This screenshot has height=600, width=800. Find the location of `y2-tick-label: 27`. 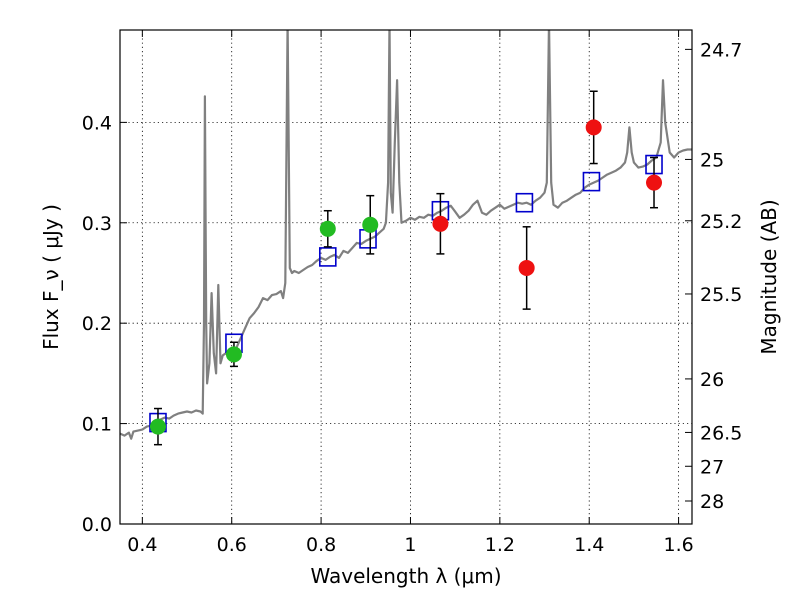

y2-tick-label: 27 is located at coordinates (712, 467).